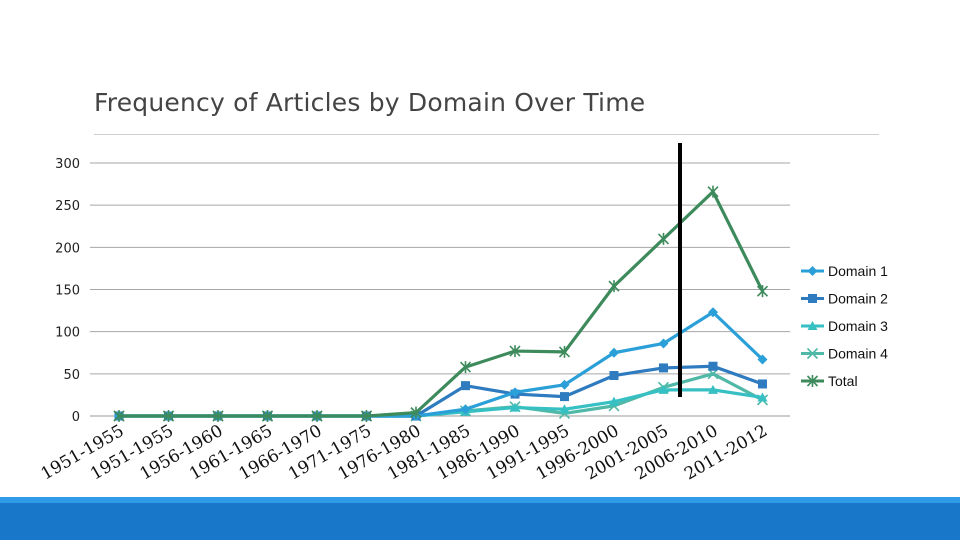 The height and width of the screenshot is (540, 960). What do you see at coordinates (480, 518) in the screenshot?
I see `footer-bar` at bounding box center [480, 518].